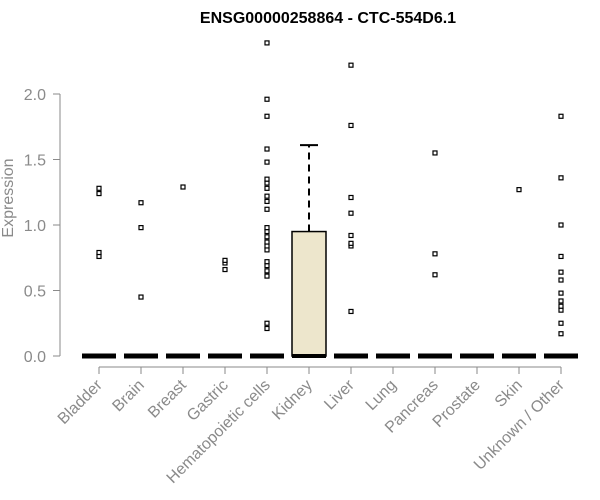  I want to click on y-axis: 0.0 0.5 1.0 1.5 2.0, so click(42, 226).